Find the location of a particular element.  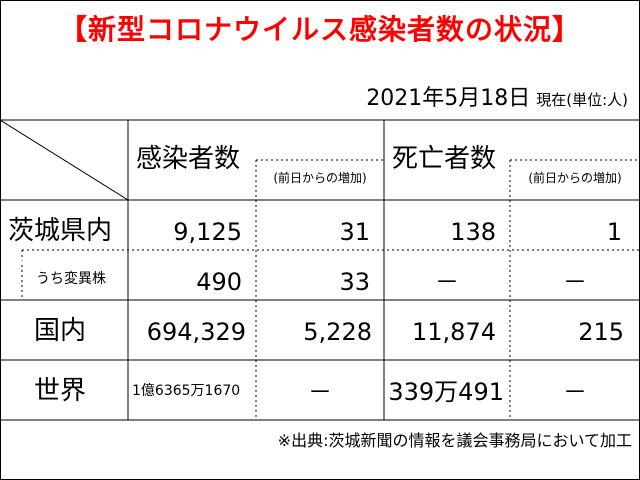

japan-deaths: 11,874 is located at coordinates (454, 332).